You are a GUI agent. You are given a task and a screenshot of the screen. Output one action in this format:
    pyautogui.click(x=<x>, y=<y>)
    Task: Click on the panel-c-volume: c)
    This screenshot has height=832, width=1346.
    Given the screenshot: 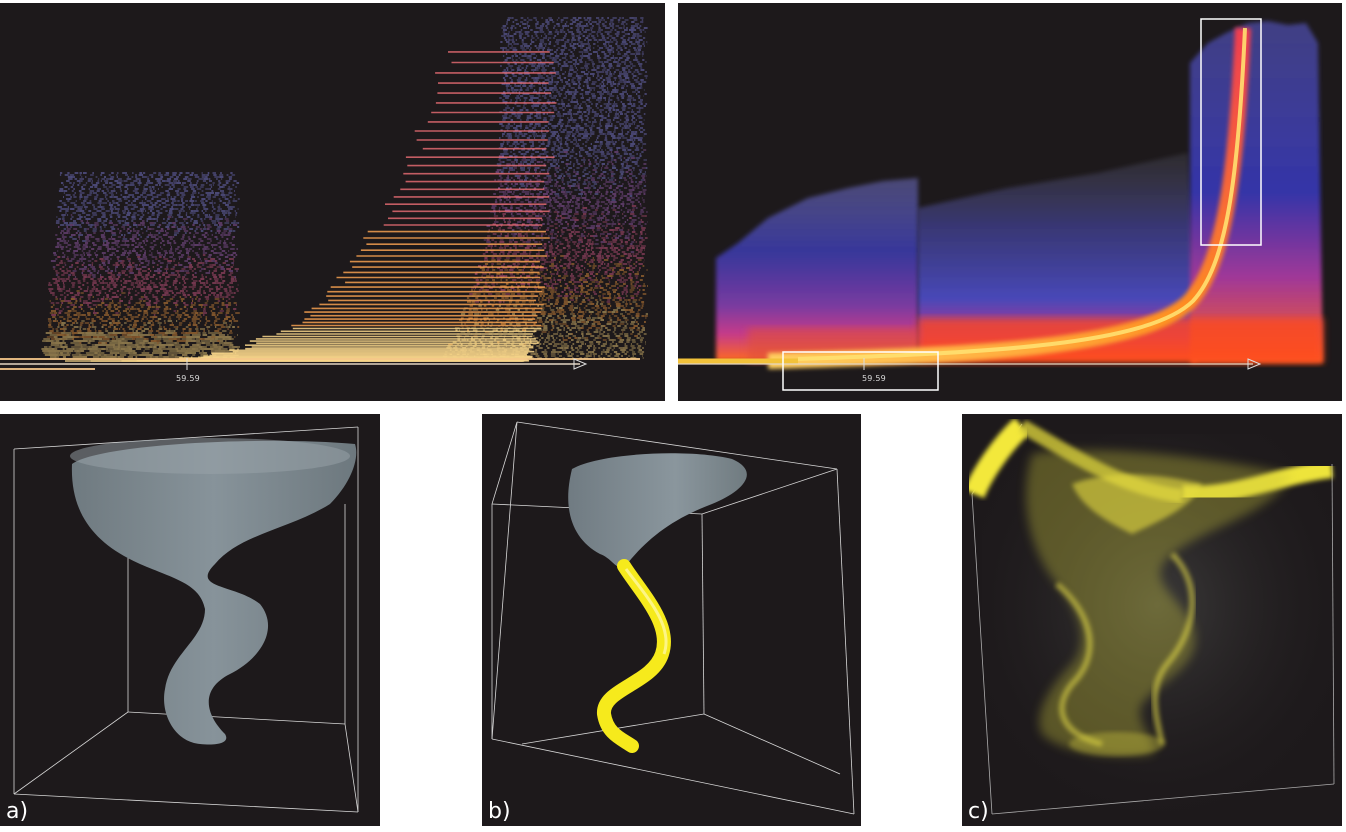 What is the action you would take?
    pyautogui.click(x=1152, y=620)
    